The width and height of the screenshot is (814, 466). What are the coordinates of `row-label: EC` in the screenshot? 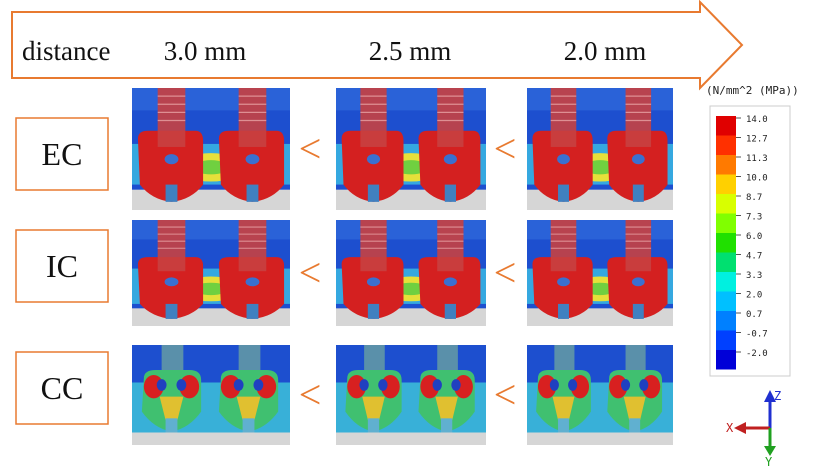 It's located at (62, 154).